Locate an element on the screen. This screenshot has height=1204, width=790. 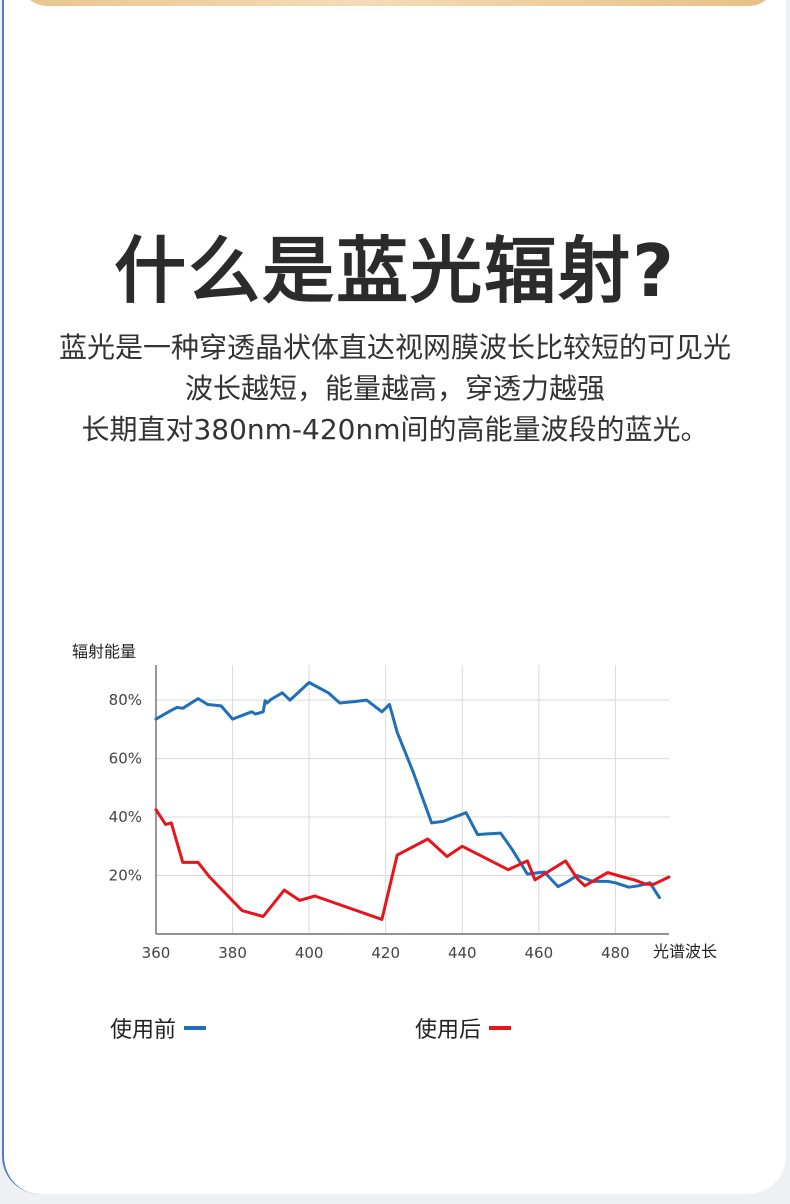
x-axis-label: 光谱波长 is located at coordinates (685, 951).